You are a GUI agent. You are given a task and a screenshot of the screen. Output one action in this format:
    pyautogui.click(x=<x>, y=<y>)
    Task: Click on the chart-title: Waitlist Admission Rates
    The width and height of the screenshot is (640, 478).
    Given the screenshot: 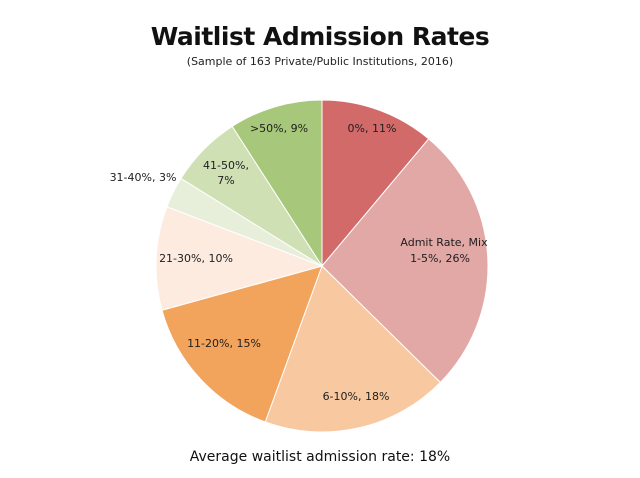 What is the action you would take?
    pyautogui.click(x=320, y=36)
    